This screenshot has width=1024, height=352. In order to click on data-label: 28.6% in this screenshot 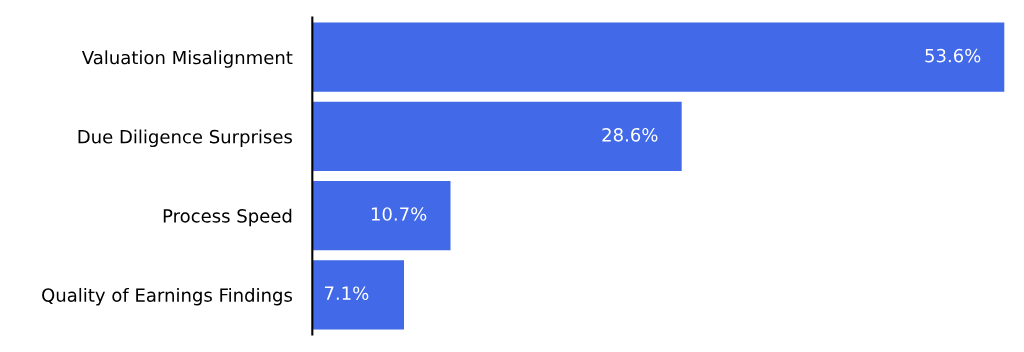, I will do `click(630, 134)`.